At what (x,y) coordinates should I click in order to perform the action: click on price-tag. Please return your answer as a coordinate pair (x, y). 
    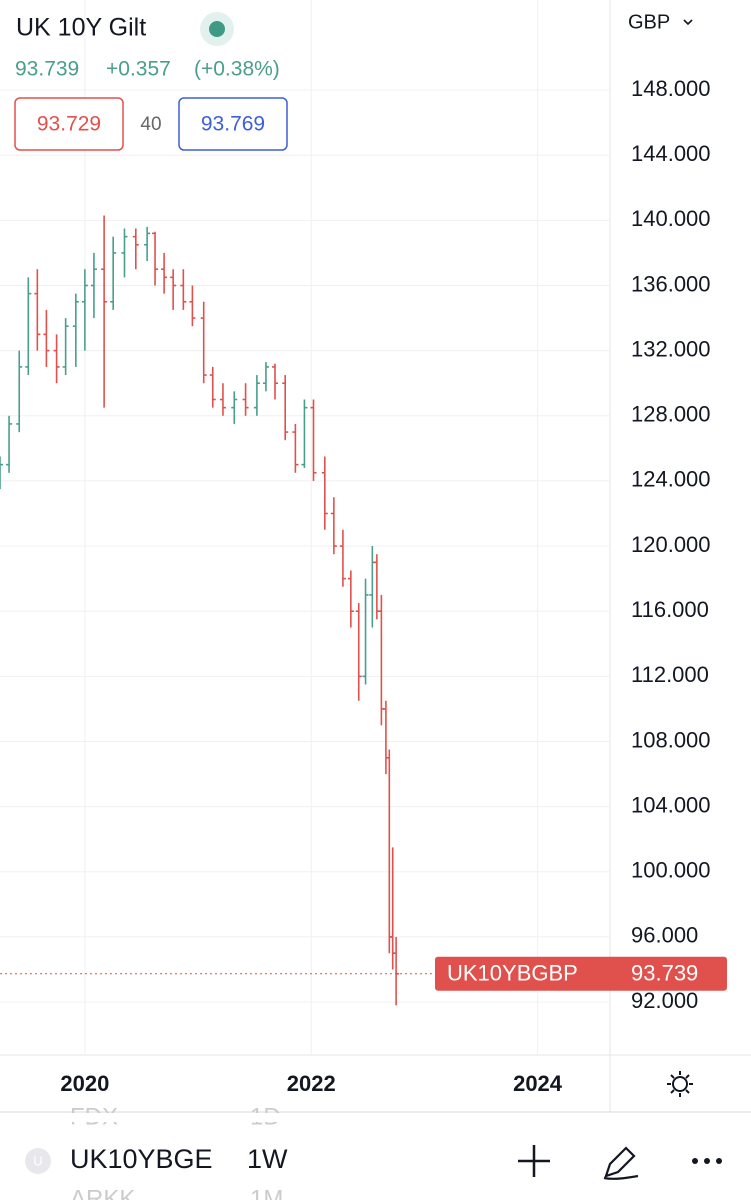
    Looking at the image, I should click on (581, 973).